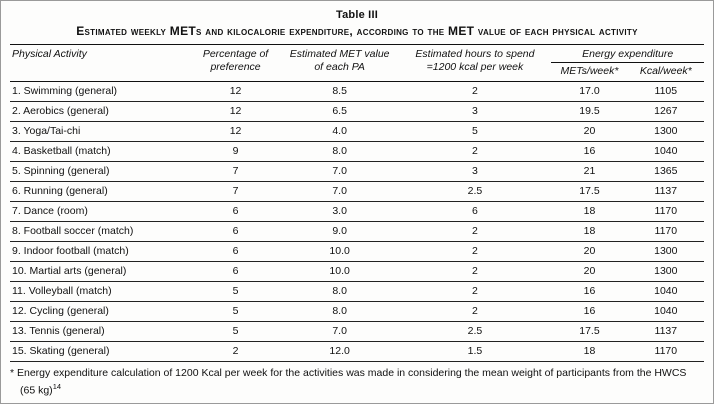 Image resolution: width=714 pixels, height=404 pixels. What do you see at coordinates (589, 171) in the screenshot?
I see `cell-mets-week: 21` at bounding box center [589, 171].